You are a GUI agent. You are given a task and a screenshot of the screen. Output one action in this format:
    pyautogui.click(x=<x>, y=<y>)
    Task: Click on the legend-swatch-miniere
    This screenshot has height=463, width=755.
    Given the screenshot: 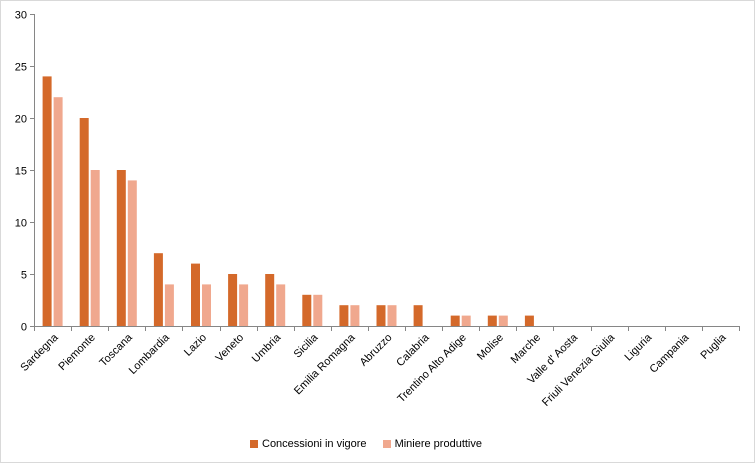 What is the action you would take?
    pyautogui.click(x=386, y=444)
    